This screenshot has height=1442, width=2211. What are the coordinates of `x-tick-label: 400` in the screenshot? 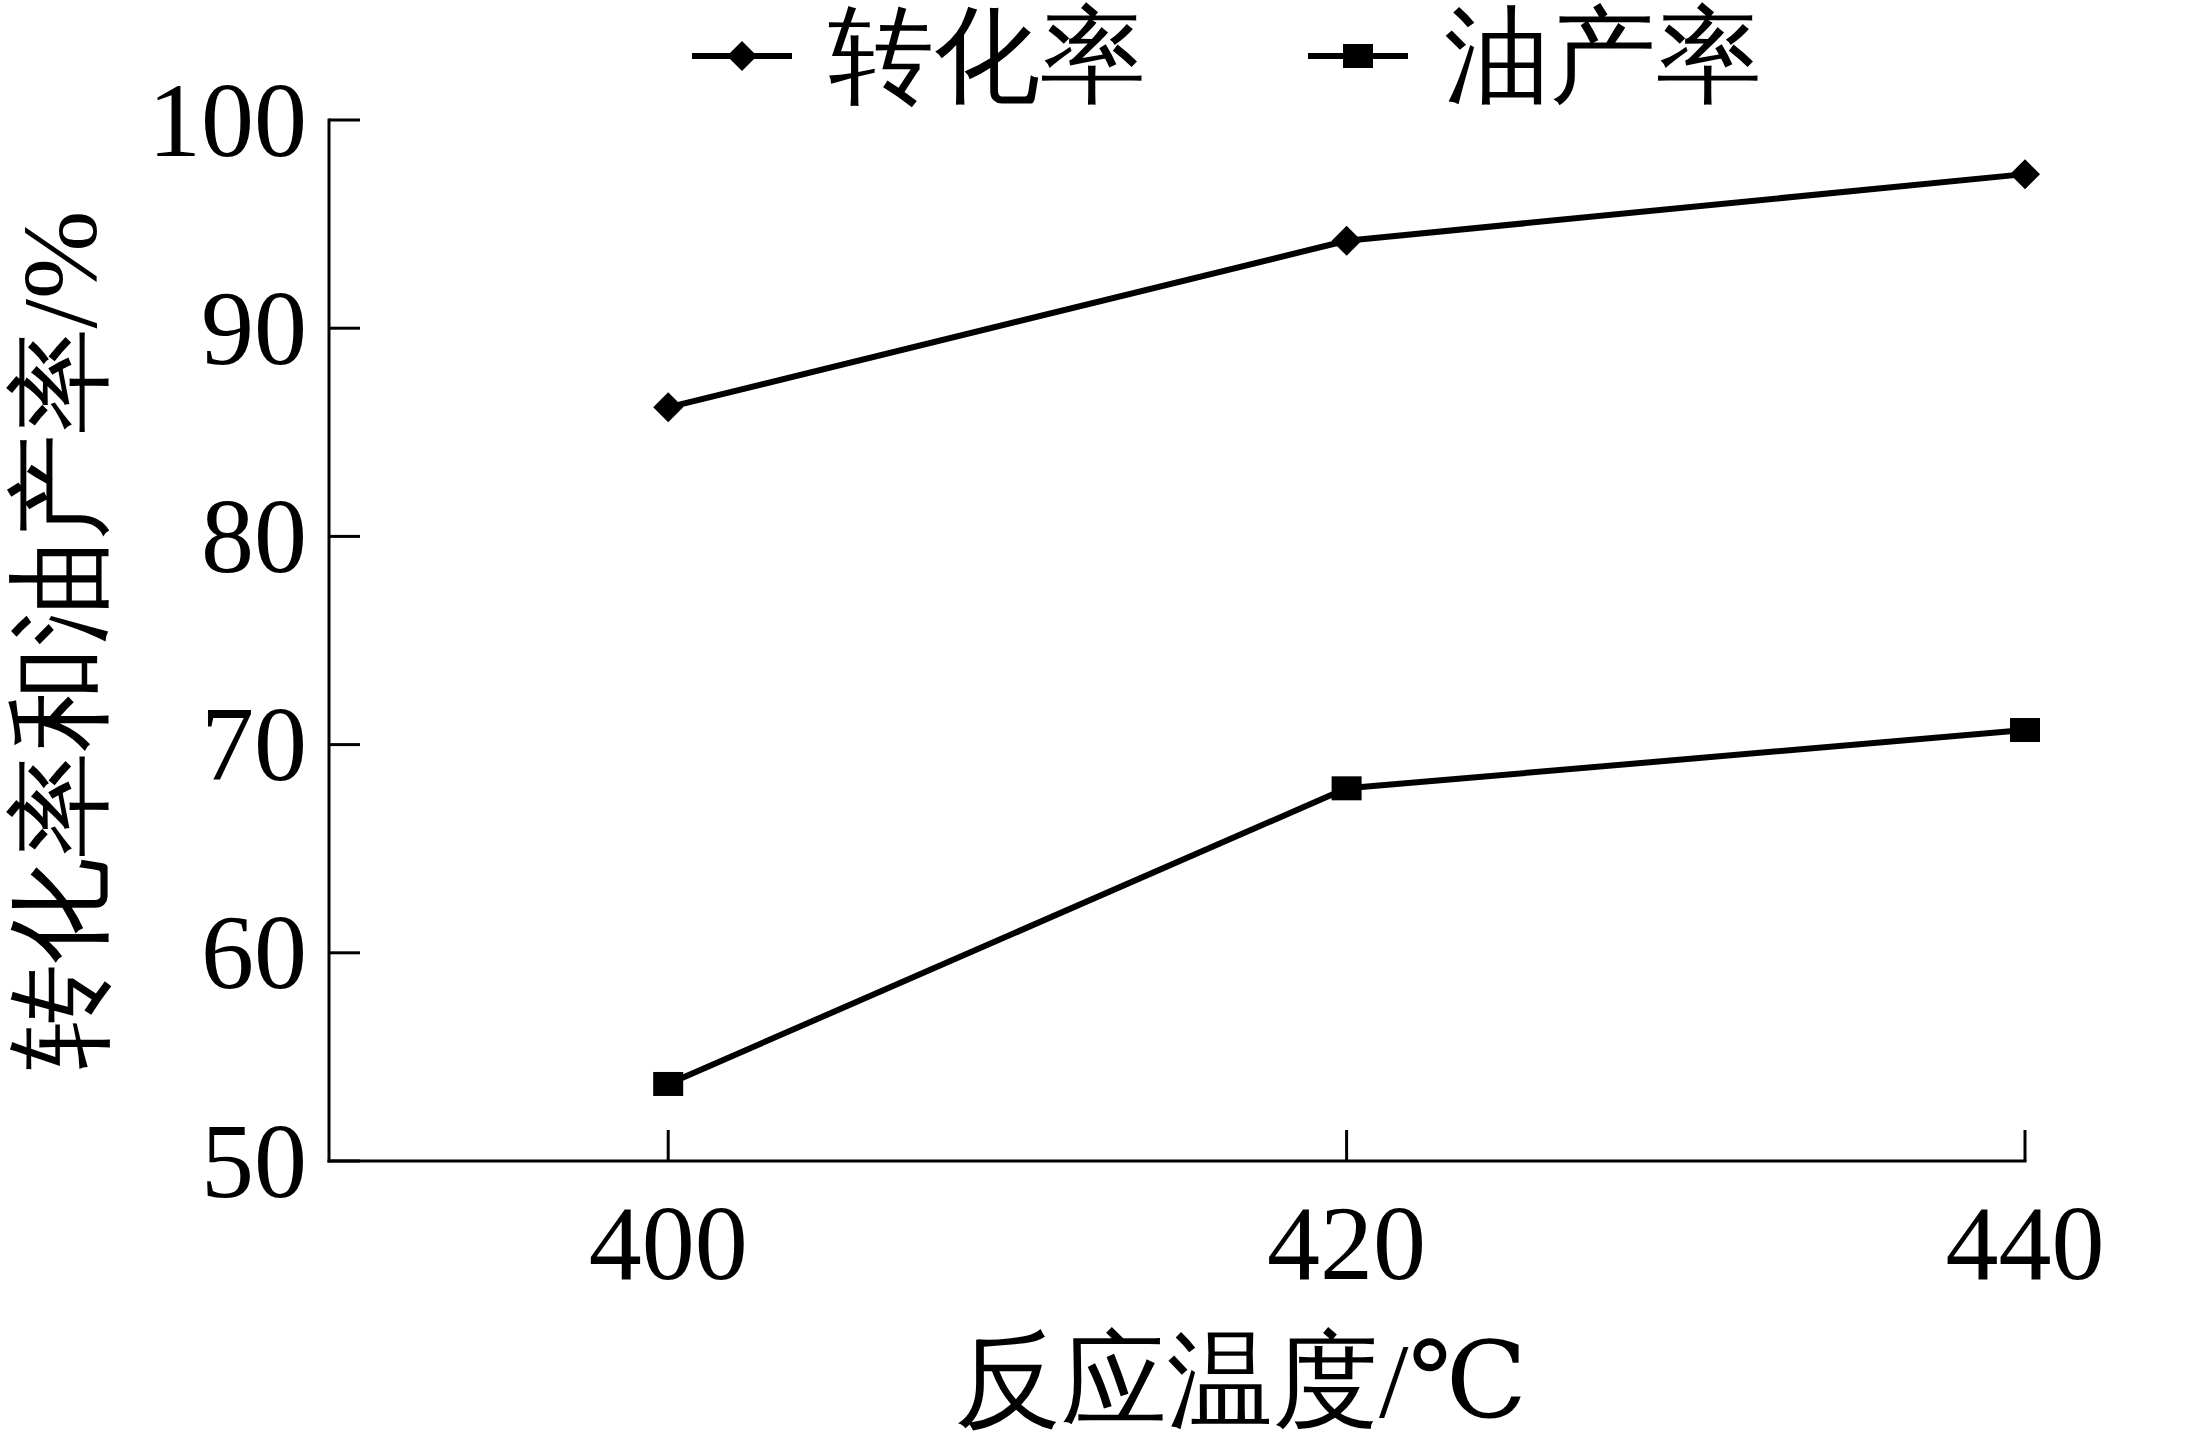 It's located at (668, 1243).